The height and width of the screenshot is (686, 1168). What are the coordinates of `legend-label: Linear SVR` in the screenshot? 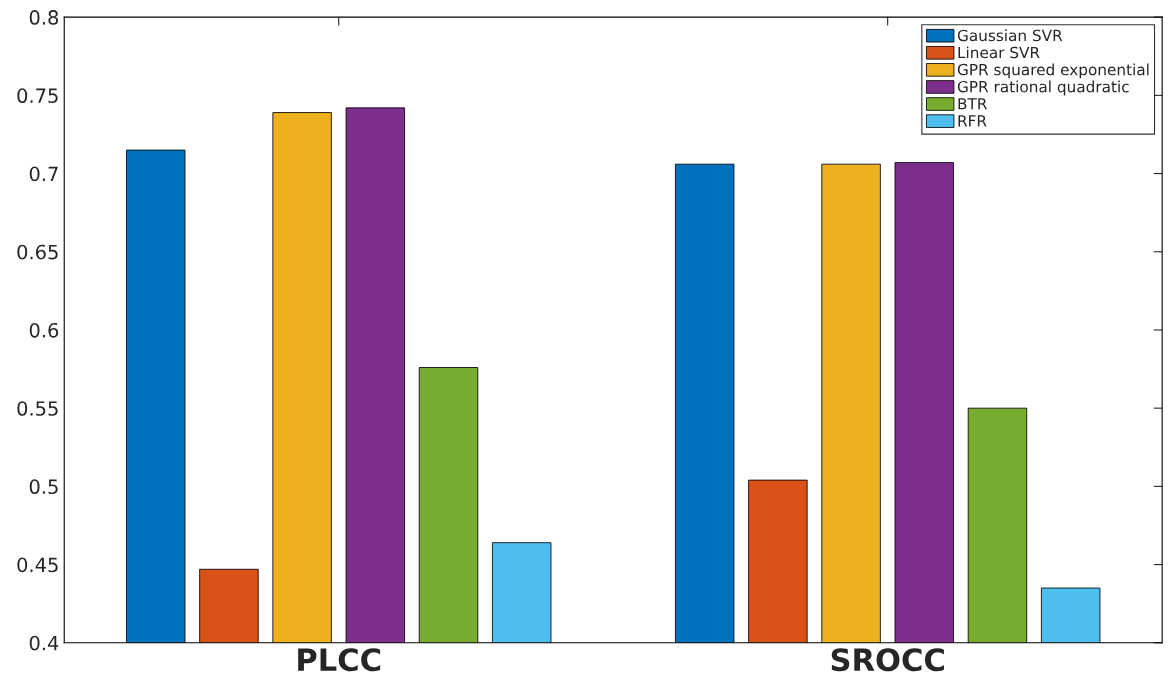 It's located at (999, 52).